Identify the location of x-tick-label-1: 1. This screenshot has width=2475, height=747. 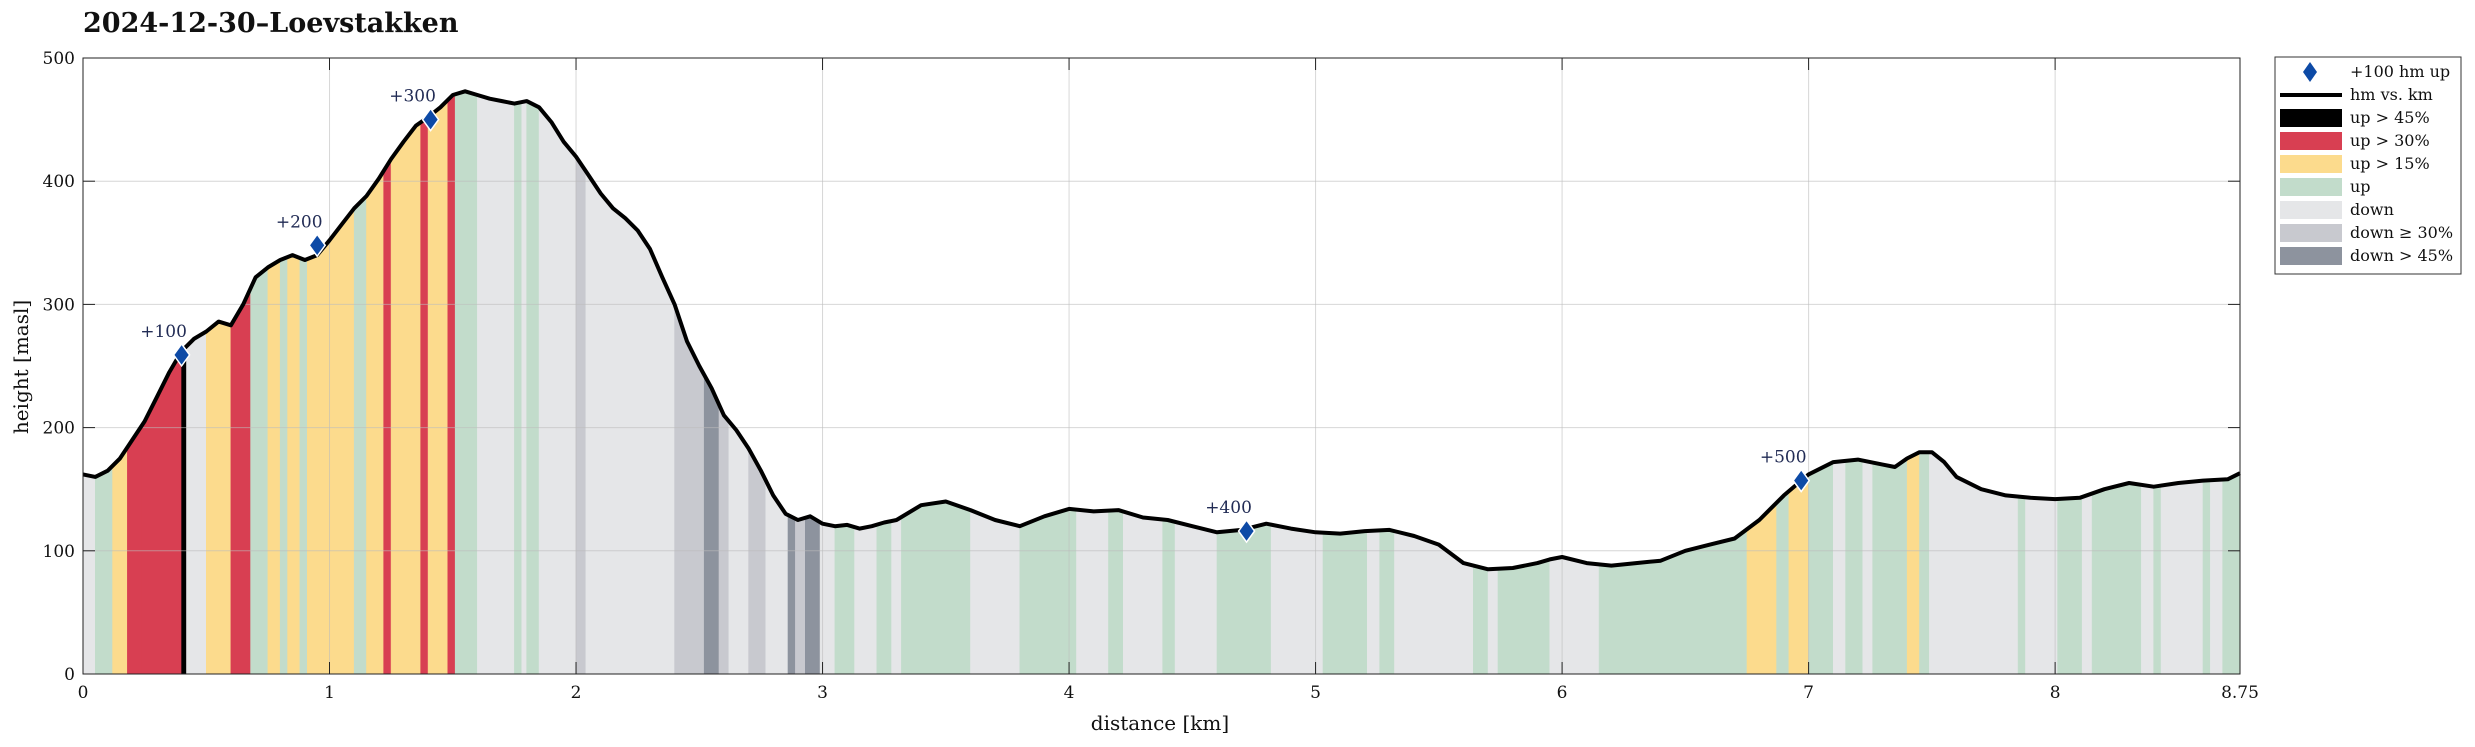
(329, 693).